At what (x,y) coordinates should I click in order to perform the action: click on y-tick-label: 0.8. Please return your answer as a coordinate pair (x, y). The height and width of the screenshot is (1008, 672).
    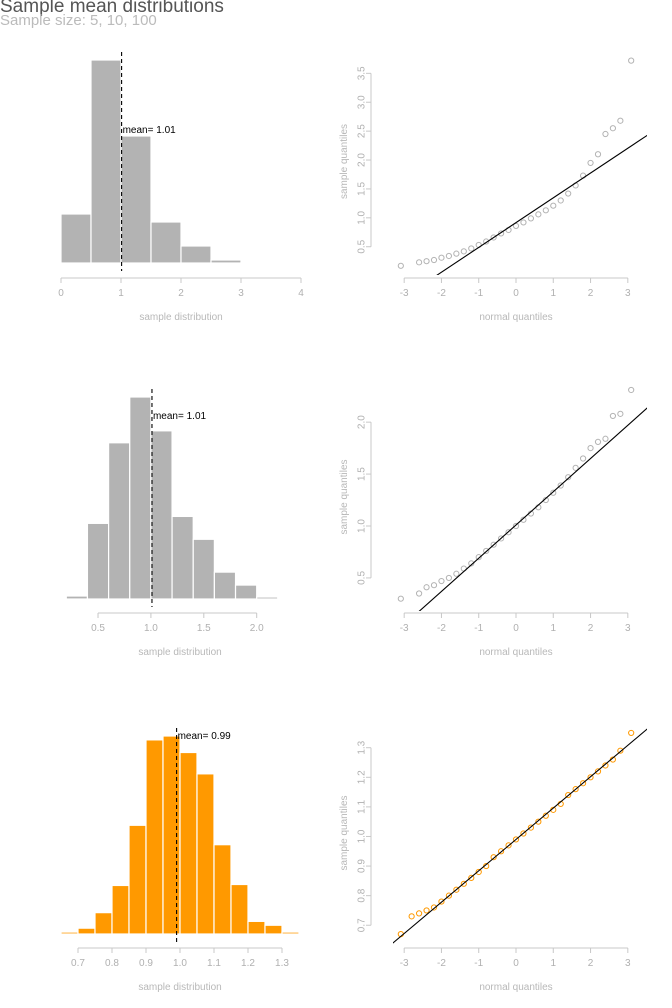
    Looking at the image, I should click on (362, 895).